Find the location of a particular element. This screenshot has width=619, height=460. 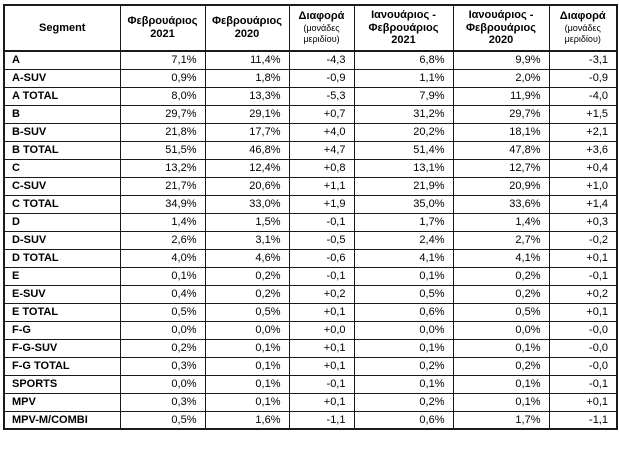

segment-cell: B-SUV is located at coordinates (62, 132).